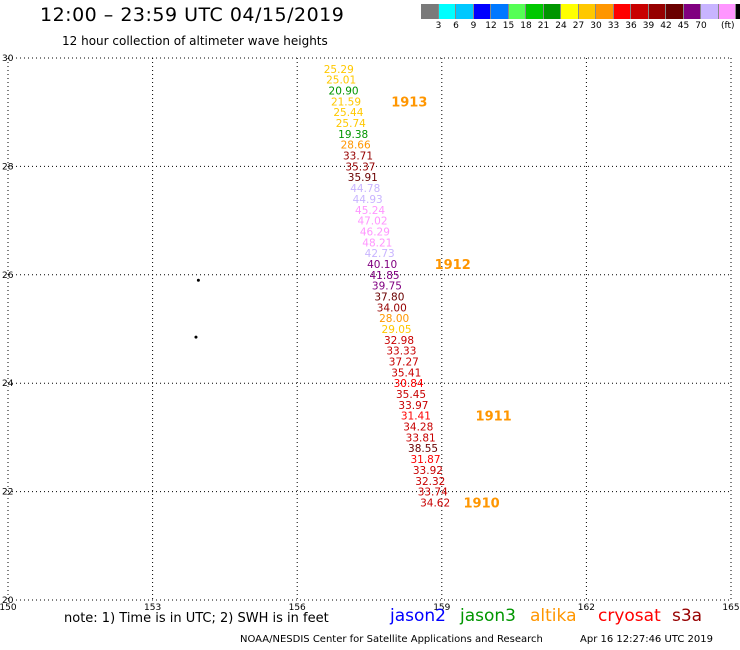 The height and width of the screenshot is (650, 740). Describe the element at coordinates (586, 608) in the screenshot. I see `x-tick-label: 162` at that location.